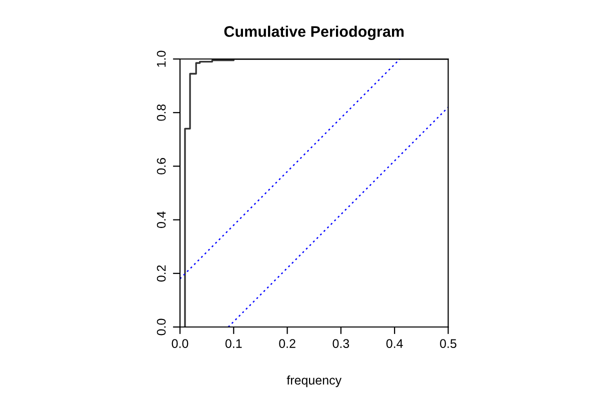  What do you see at coordinates (161, 112) in the screenshot?
I see `y-tick-label: 0.8` at bounding box center [161, 112].